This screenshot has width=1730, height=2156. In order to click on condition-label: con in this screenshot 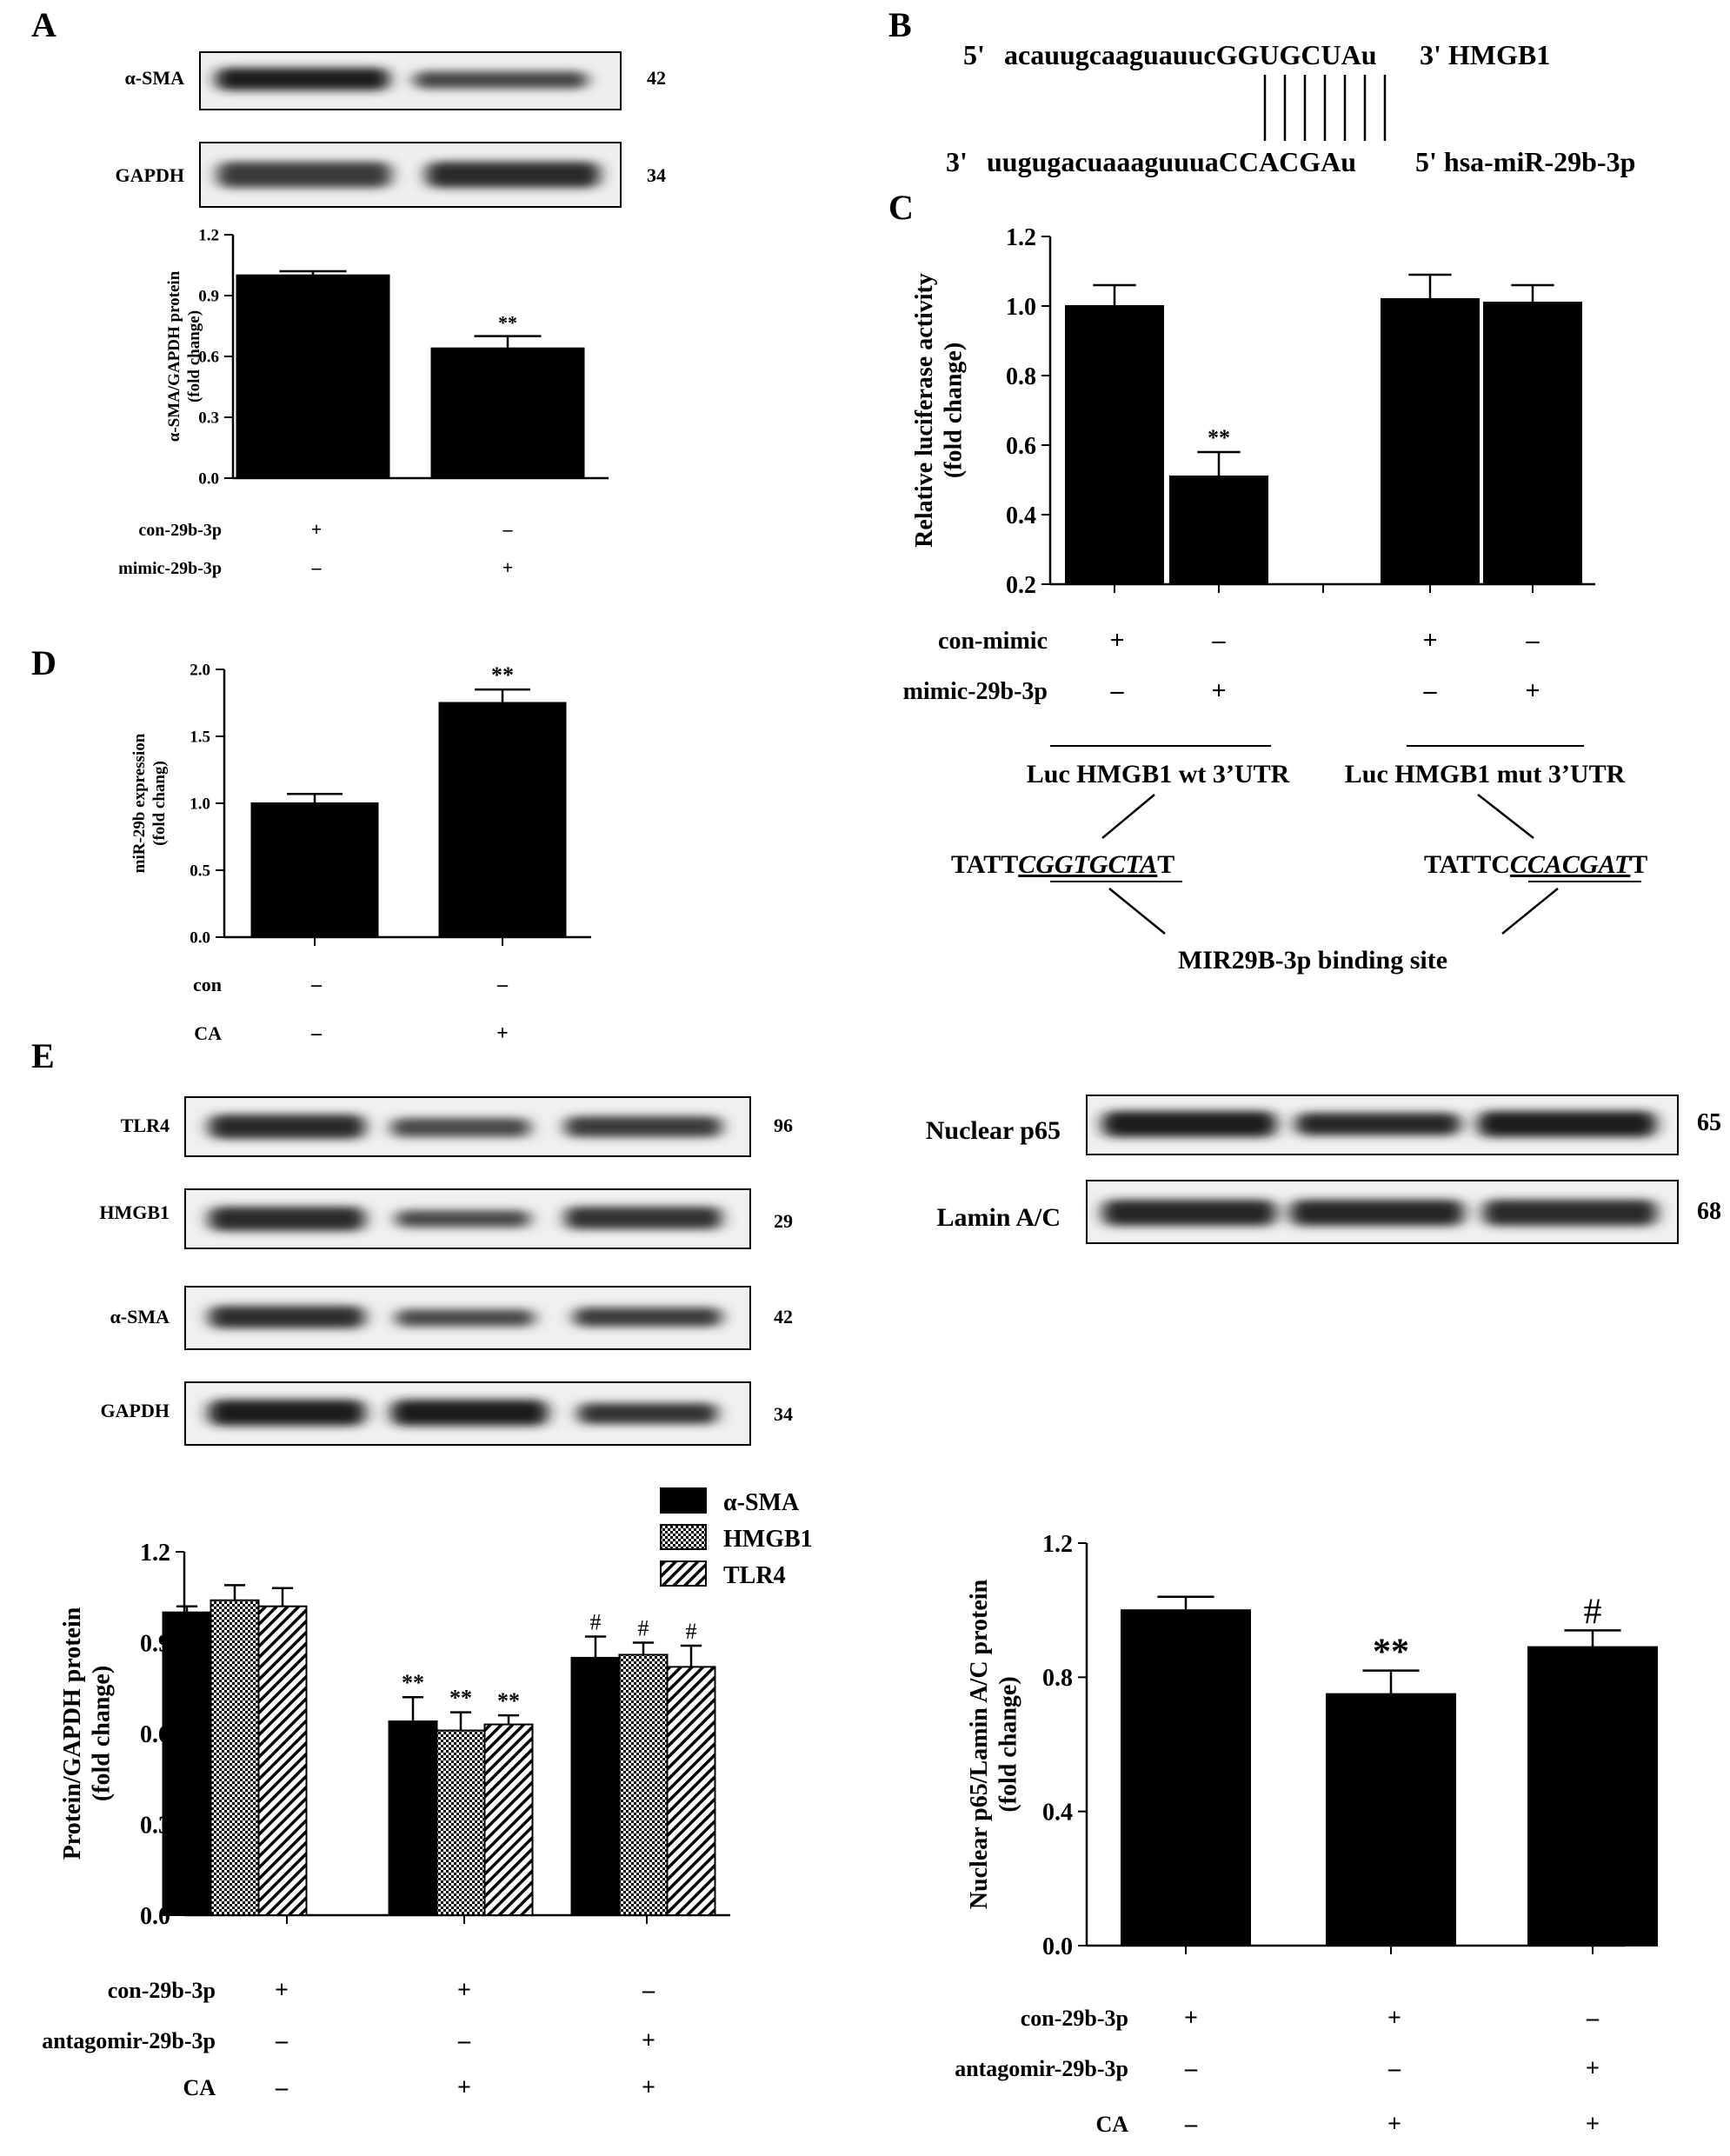, I will do `click(207, 985)`.